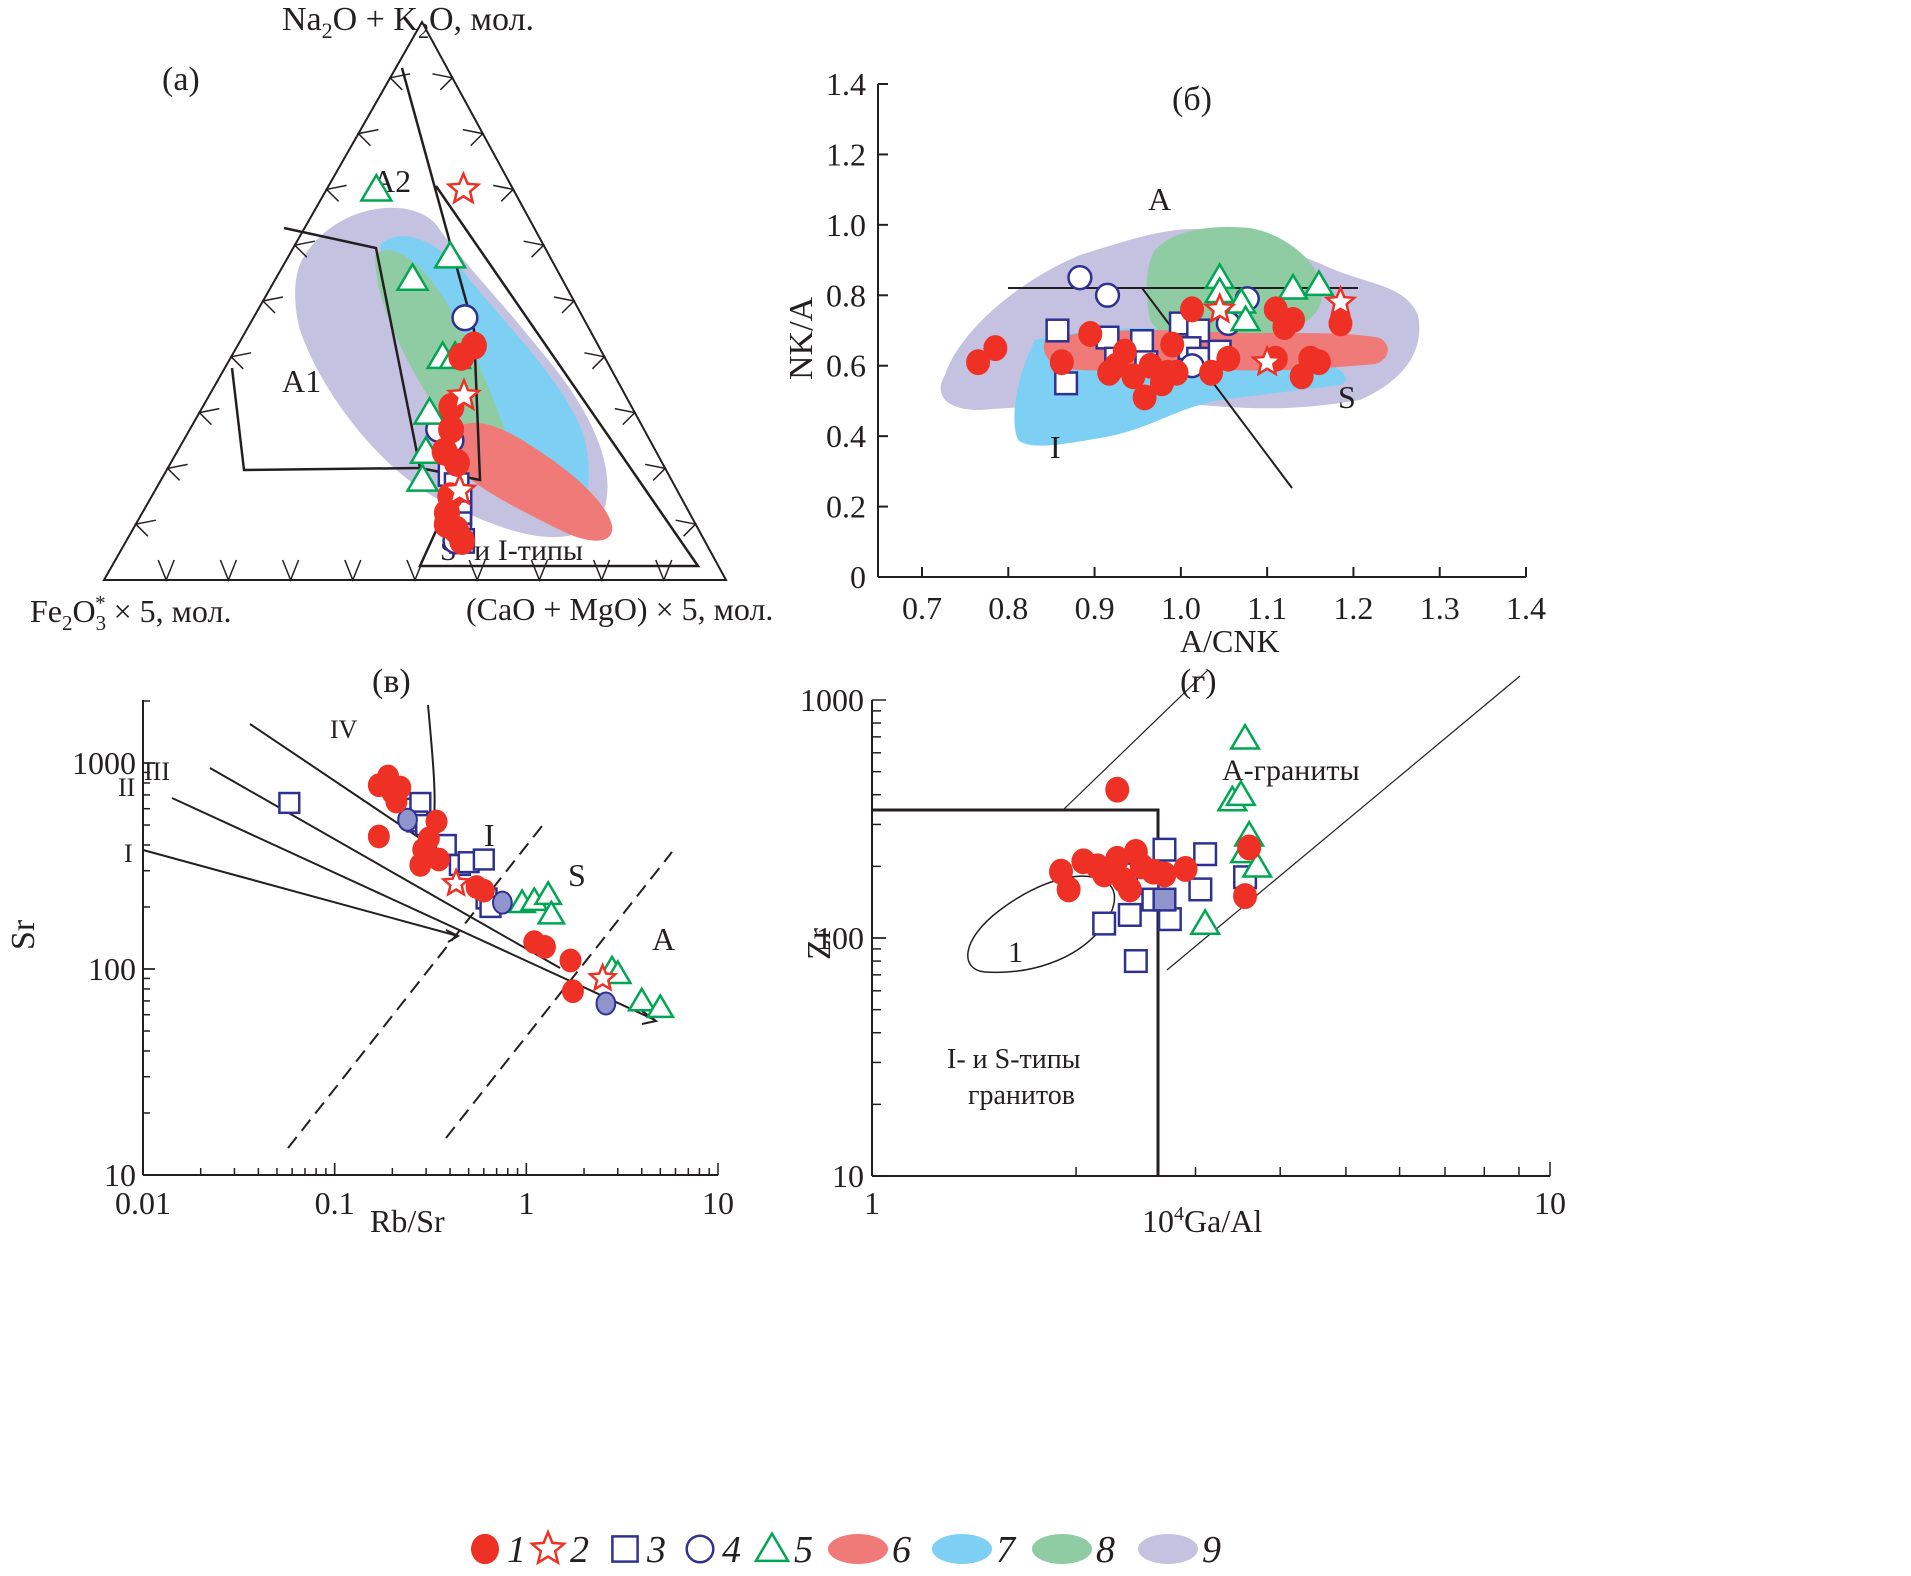  Describe the element at coordinates (335, 1203) in the screenshot. I see `x-tick-label: 0.1` at that location.